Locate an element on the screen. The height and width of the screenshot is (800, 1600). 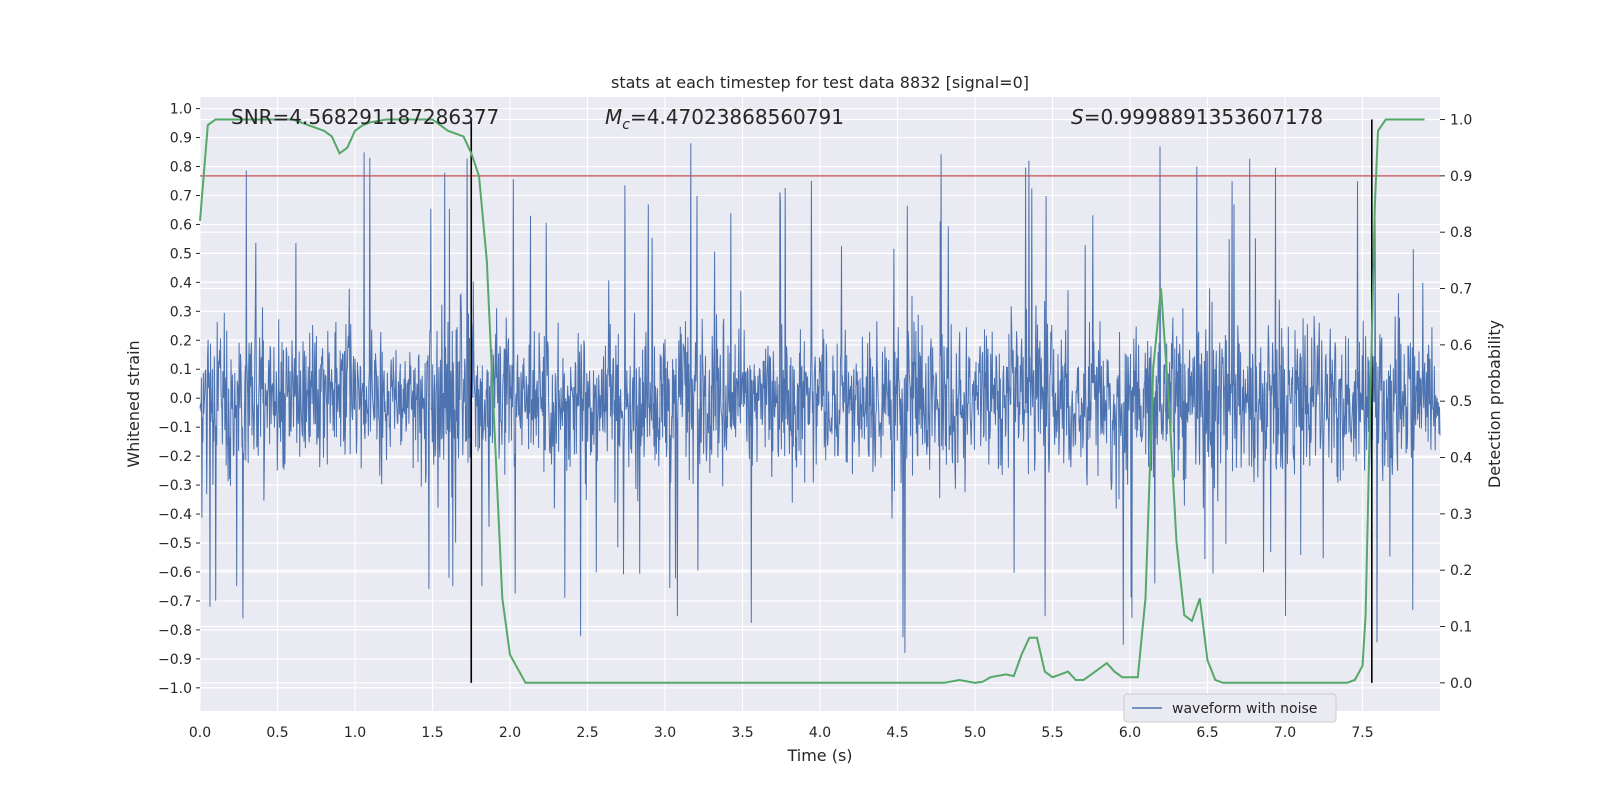
x-tick-label-8: 4.0 is located at coordinates (820, 733).